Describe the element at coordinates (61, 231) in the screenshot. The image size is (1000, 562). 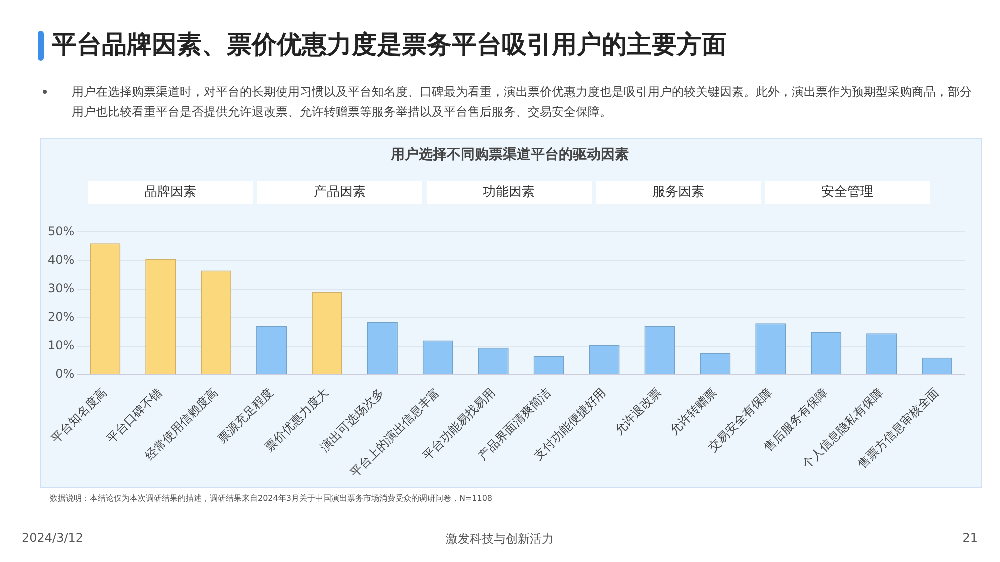
I see `y-tick-label: 50%` at that location.